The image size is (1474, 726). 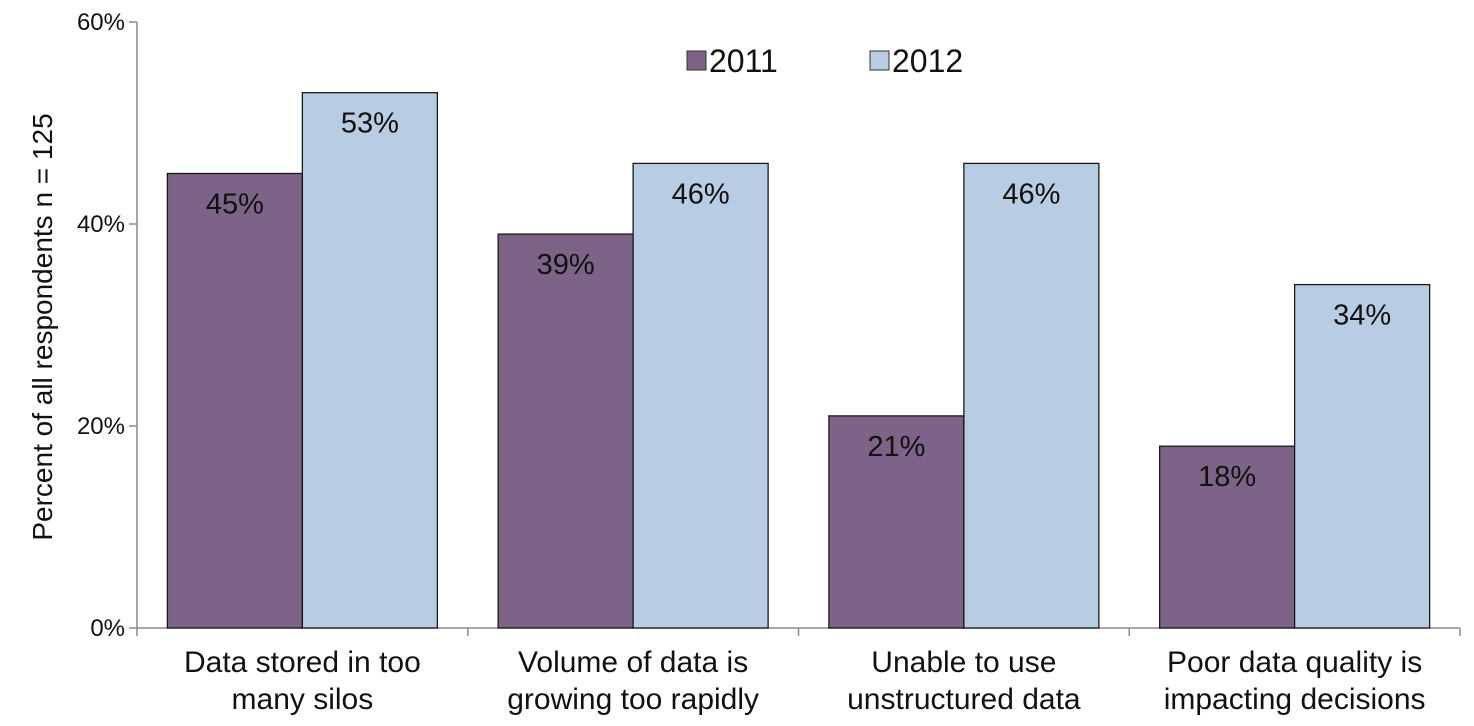 What do you see at coordinates (1295, 681) in the screenshot?
I see `x-category-label-3: Poor data quality is impacting decisions` at bounding box center [1295, 681].